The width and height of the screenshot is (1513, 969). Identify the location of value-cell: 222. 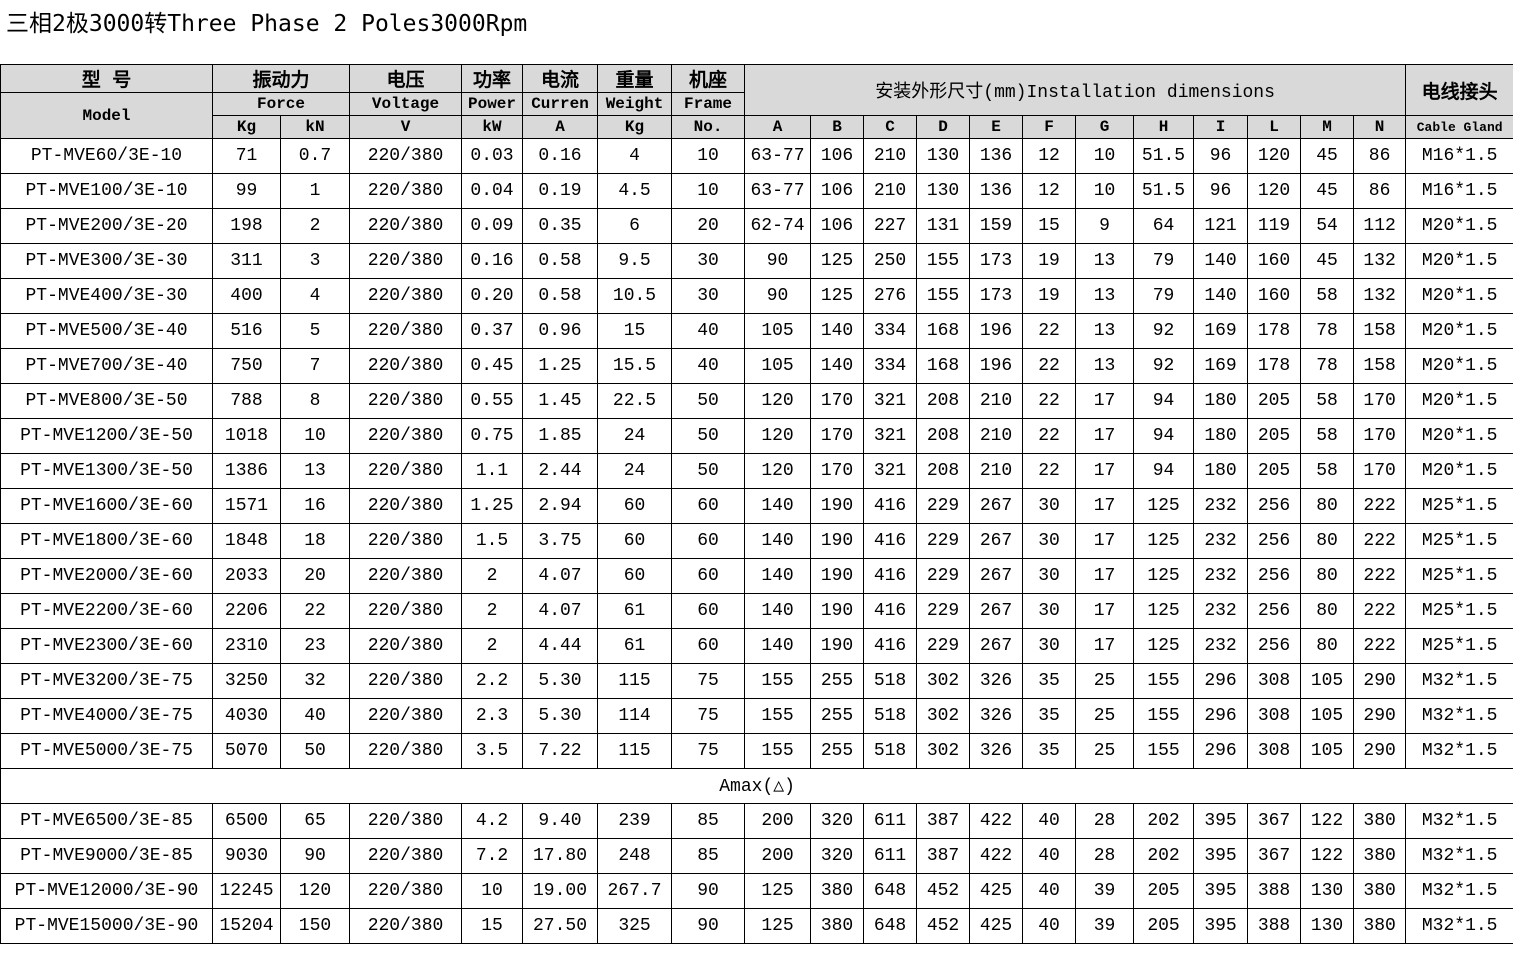
(1380, 576).